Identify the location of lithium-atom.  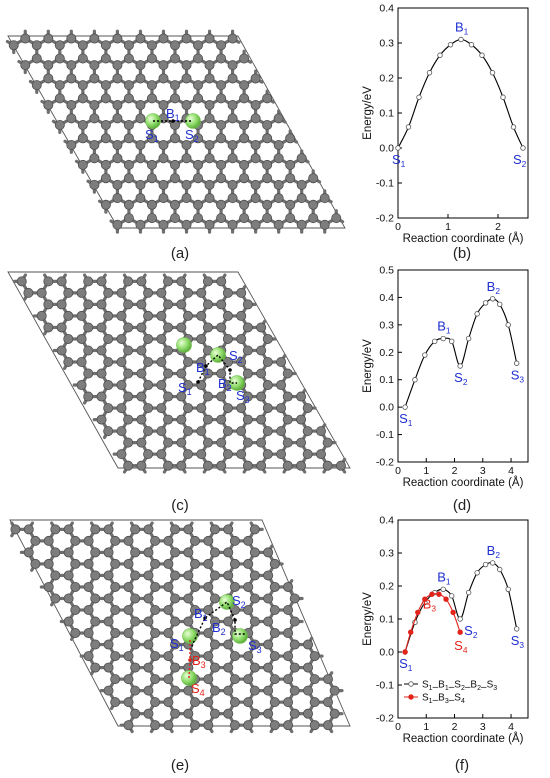
(218, 355).